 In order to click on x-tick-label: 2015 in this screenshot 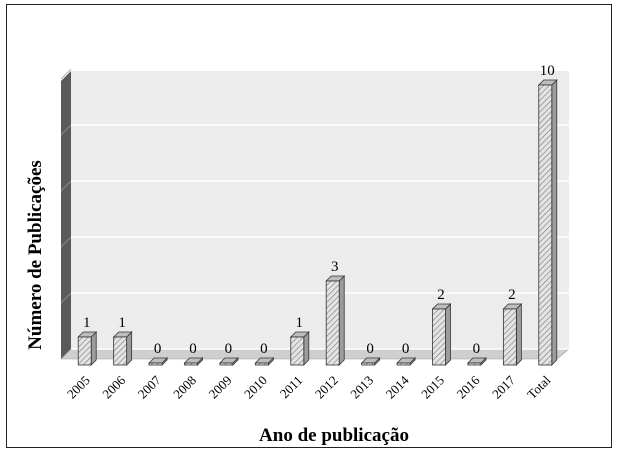, I will do `click(432, 387)`.